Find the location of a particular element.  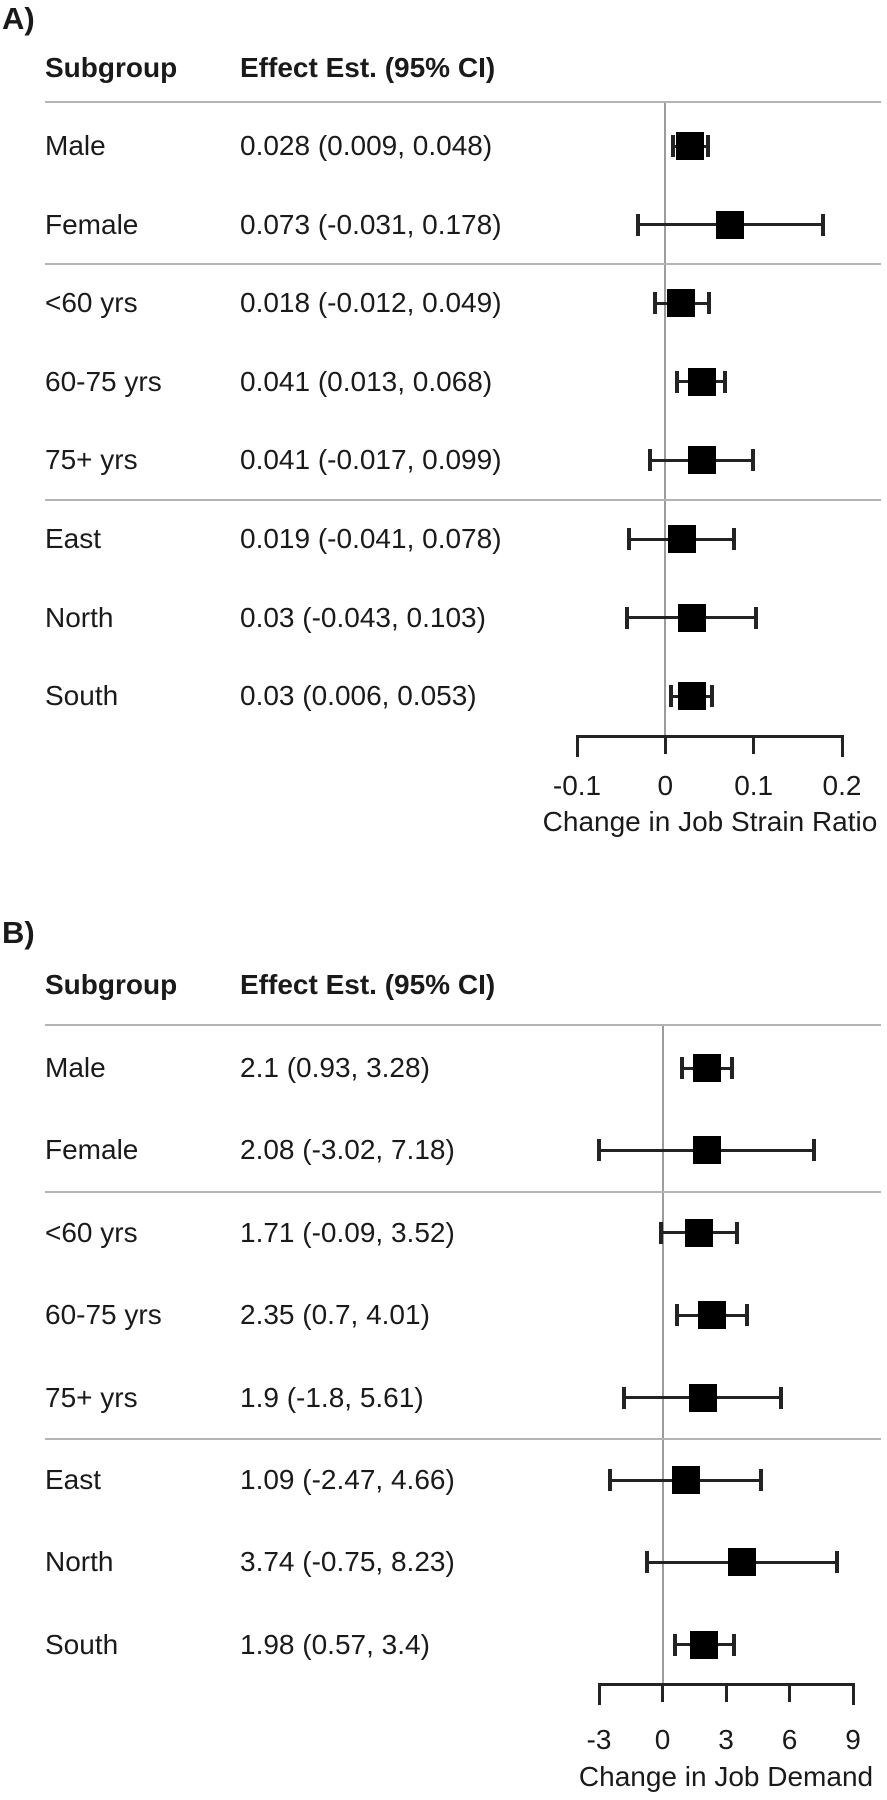

panel-a-column-header-subgroup: Subgroup is located at coordinates (111, 67).